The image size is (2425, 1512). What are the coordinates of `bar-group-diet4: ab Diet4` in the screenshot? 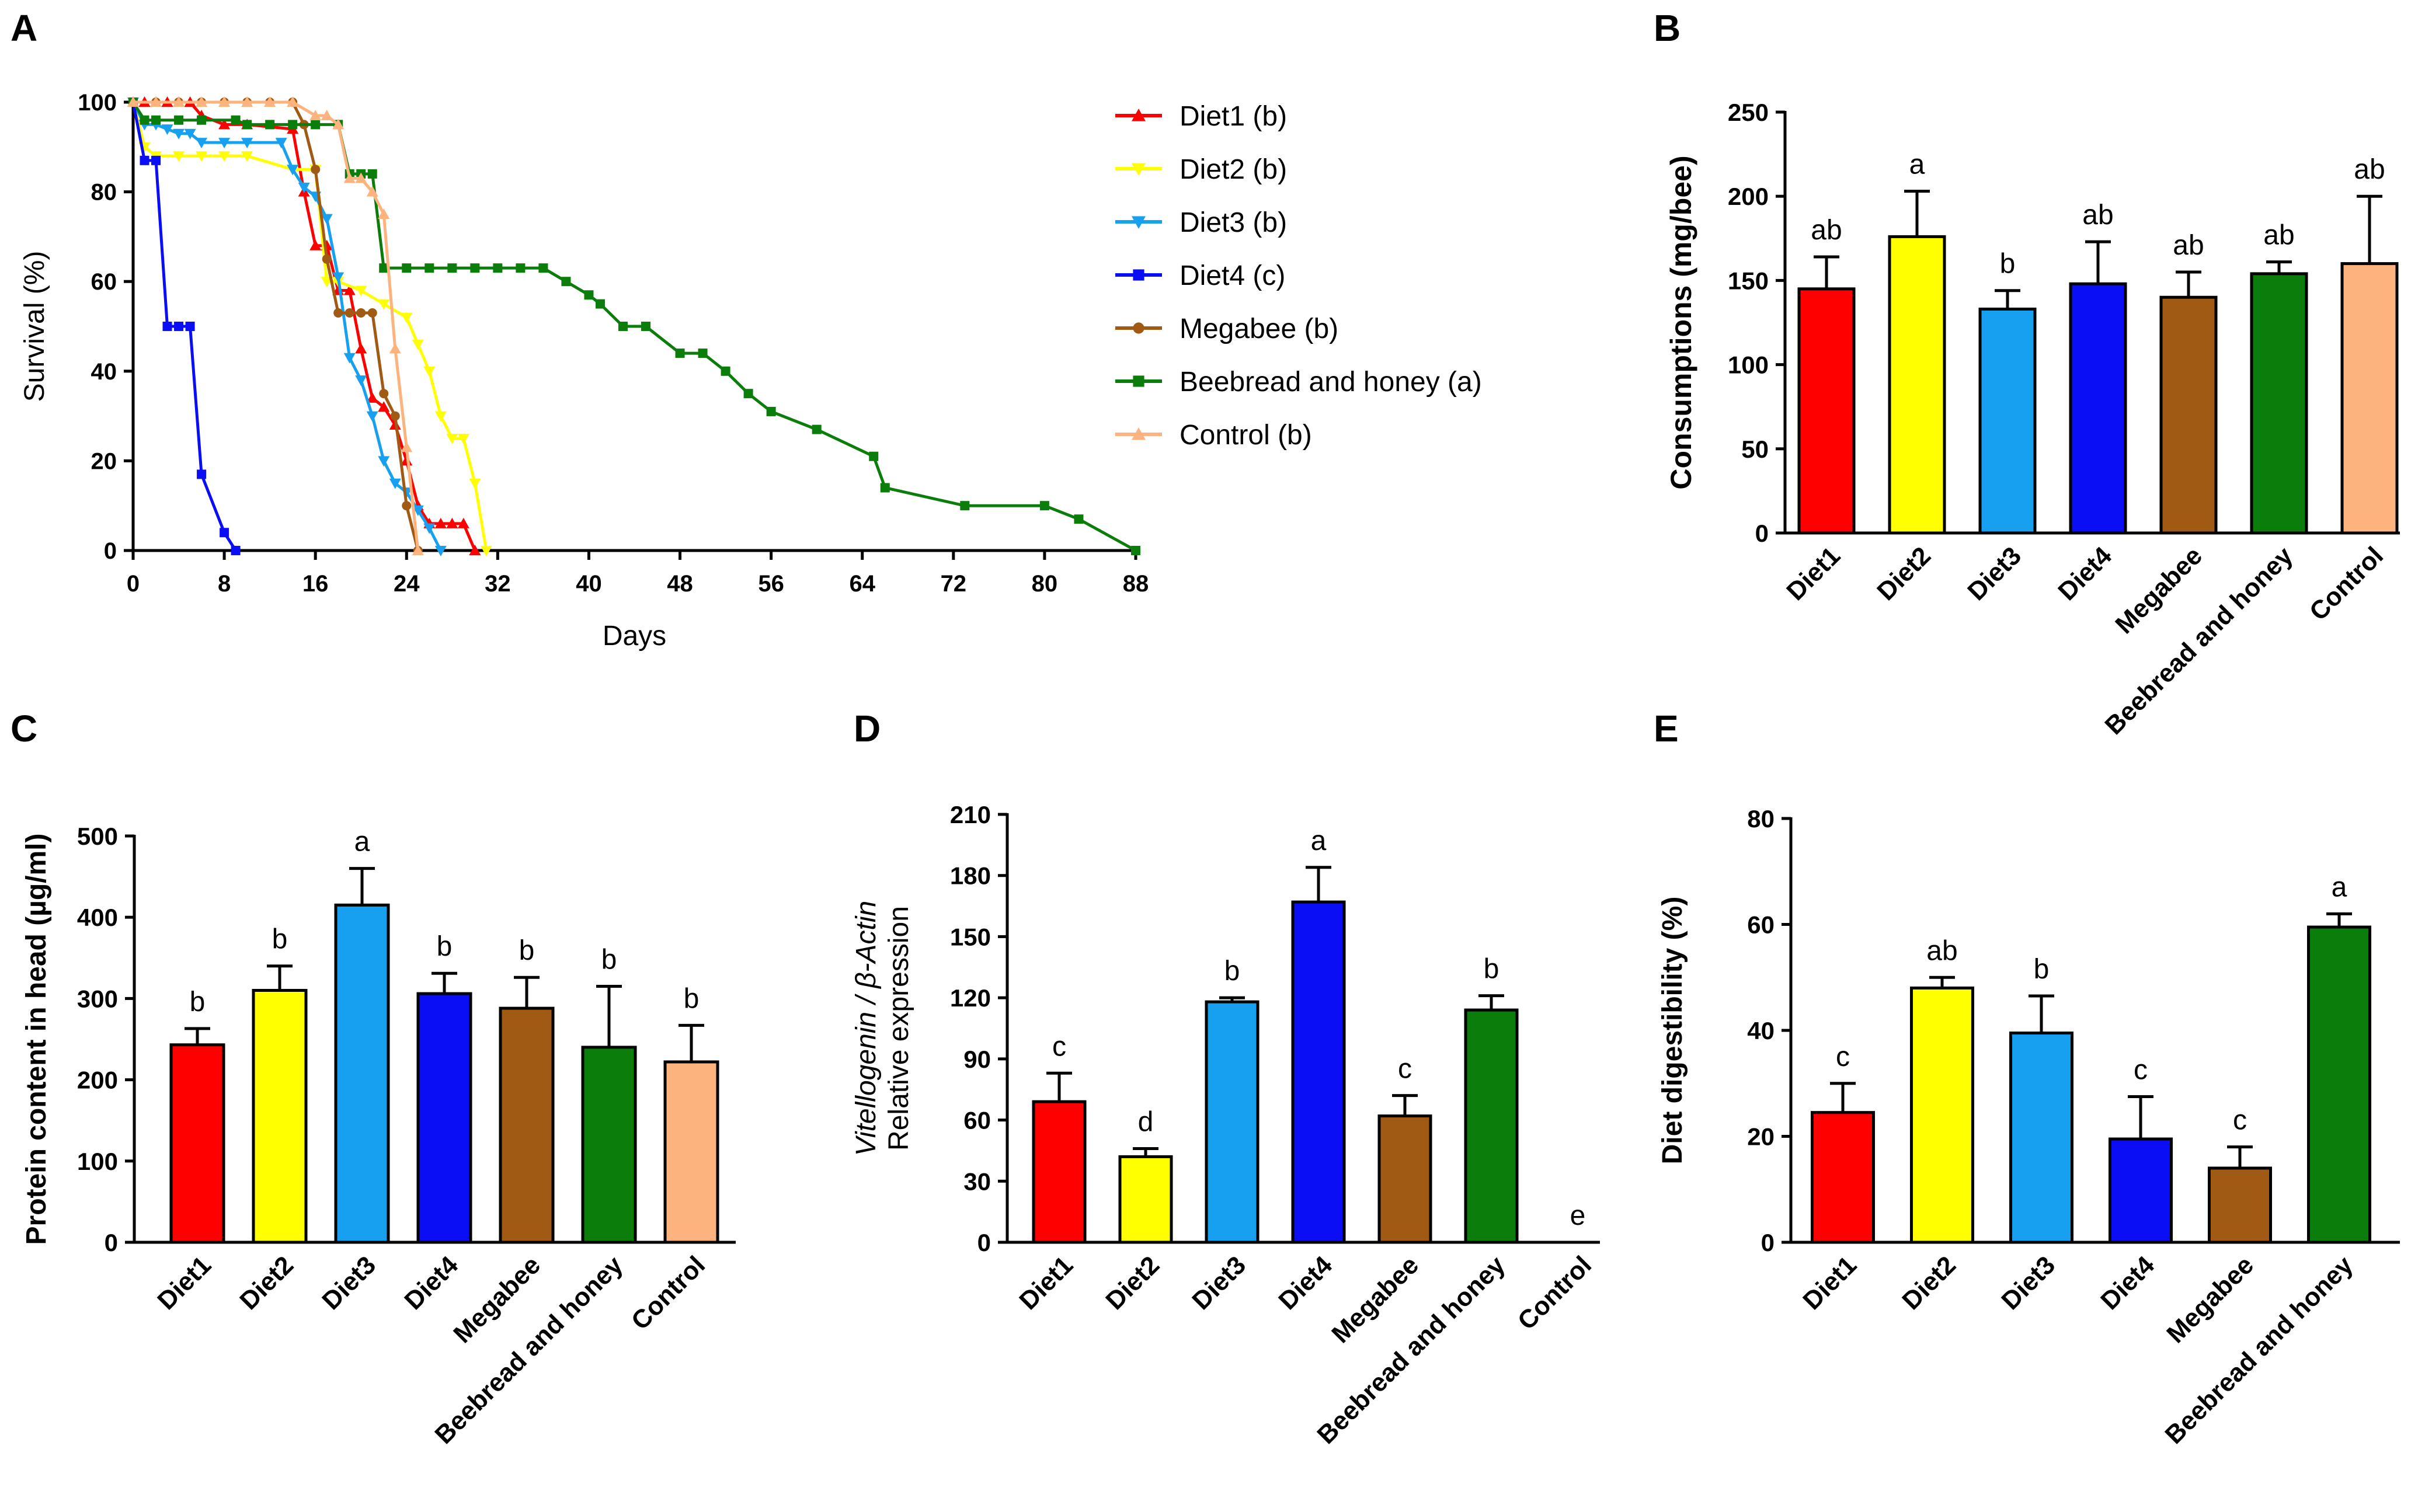 It's located at (2089, 403).